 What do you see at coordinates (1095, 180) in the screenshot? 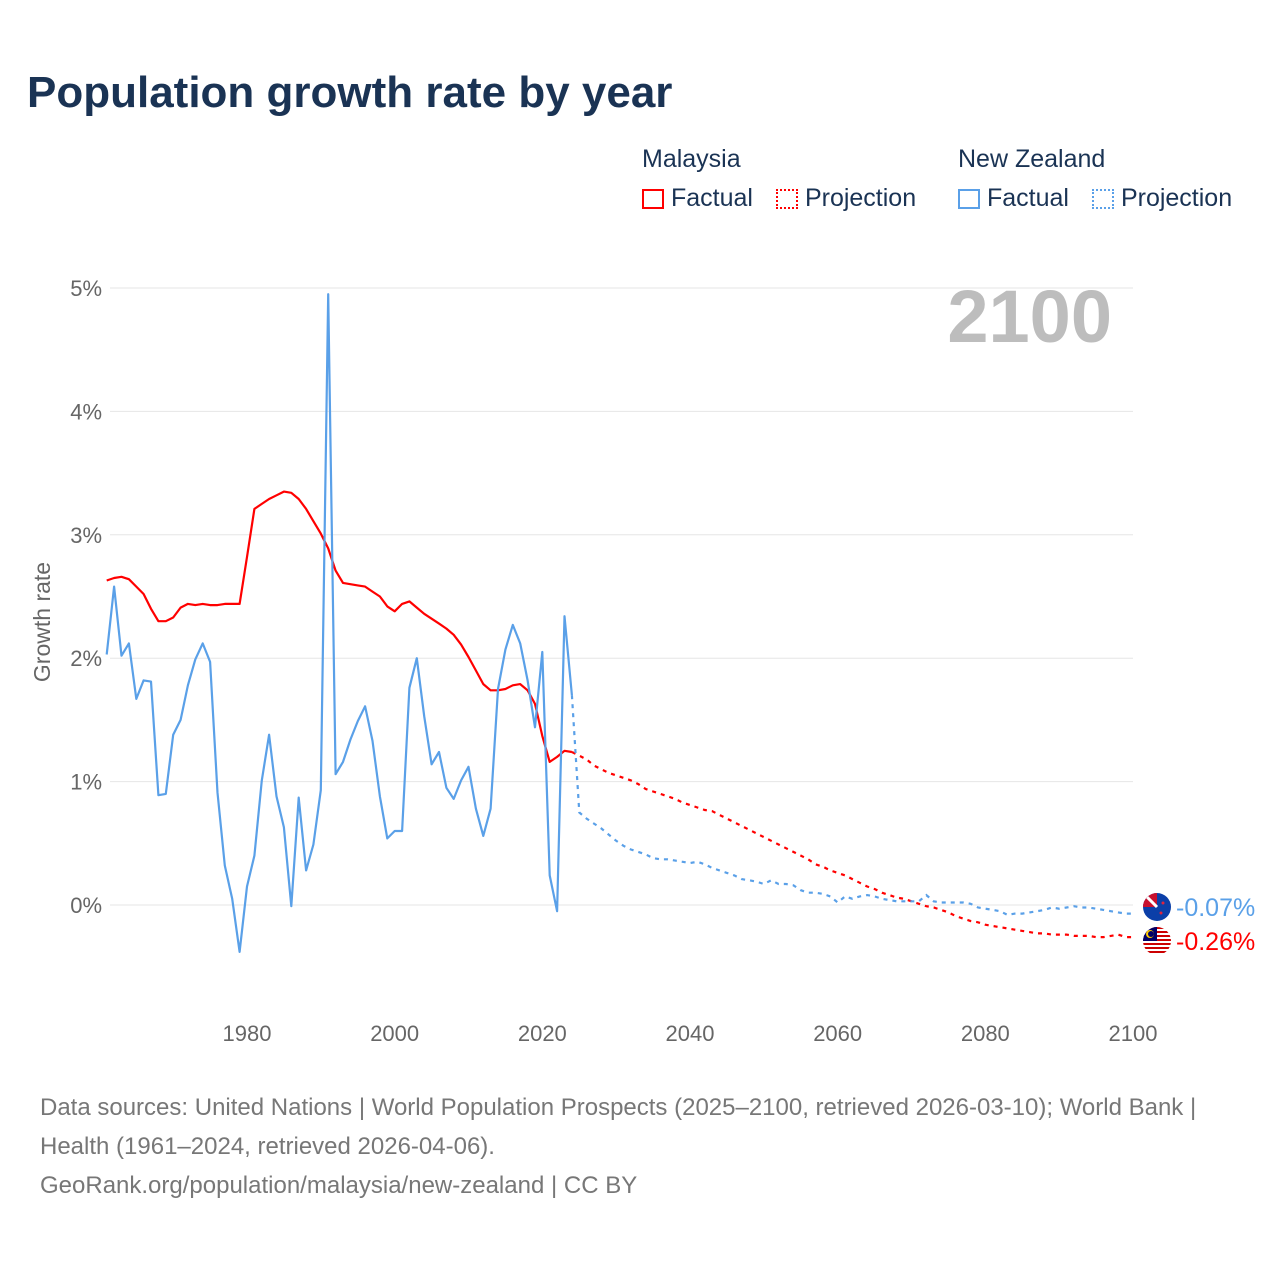
I see `legend-new-zealand: New Zealand Factual Projection` at bounding box center [1095, 180].